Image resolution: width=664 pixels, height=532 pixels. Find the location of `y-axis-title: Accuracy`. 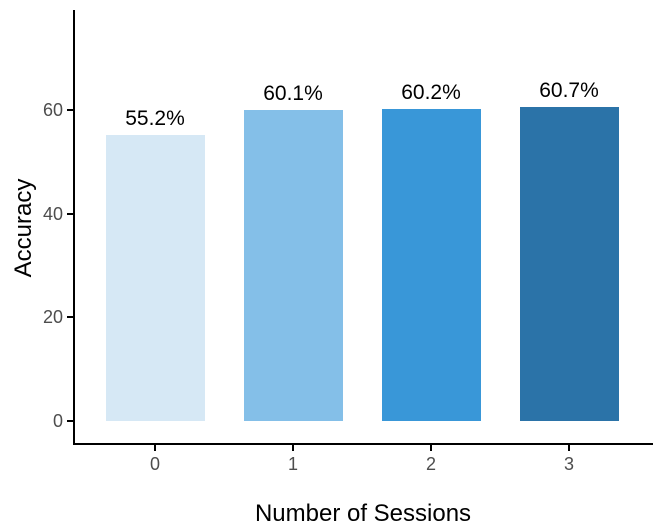

y-axis-title: Accuracy is located at coordinates (23, 228).